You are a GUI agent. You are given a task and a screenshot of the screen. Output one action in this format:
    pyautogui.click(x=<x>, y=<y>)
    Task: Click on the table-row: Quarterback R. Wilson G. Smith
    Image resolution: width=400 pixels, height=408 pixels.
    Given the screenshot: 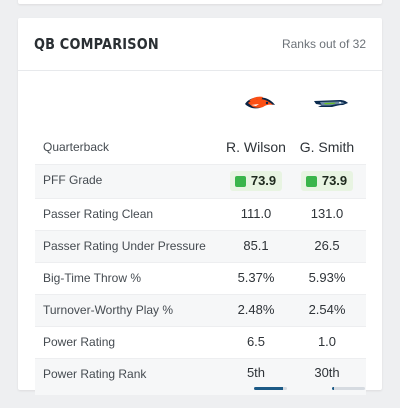 What is the action you would take?
    pyautogui.click(x=200, y=148)
    